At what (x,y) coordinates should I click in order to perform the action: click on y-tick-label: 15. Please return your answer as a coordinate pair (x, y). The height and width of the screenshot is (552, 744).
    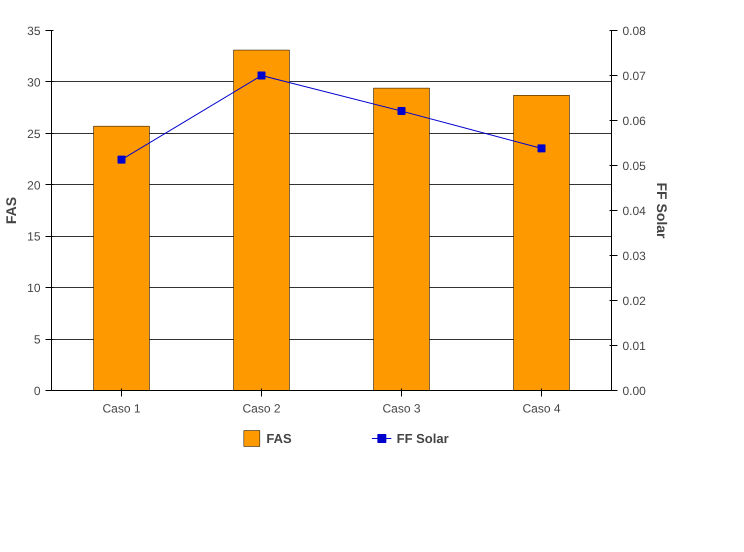
    Looking at the image, I should click on (34, 237).